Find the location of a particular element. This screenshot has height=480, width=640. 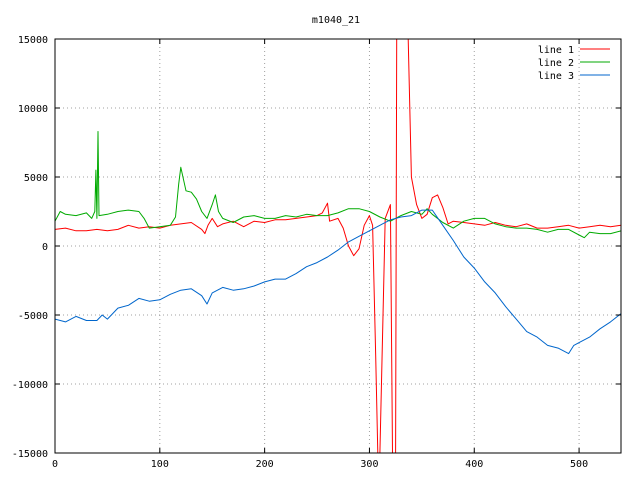

y-tick-label: -5000 is located at coordinates (33, 316).